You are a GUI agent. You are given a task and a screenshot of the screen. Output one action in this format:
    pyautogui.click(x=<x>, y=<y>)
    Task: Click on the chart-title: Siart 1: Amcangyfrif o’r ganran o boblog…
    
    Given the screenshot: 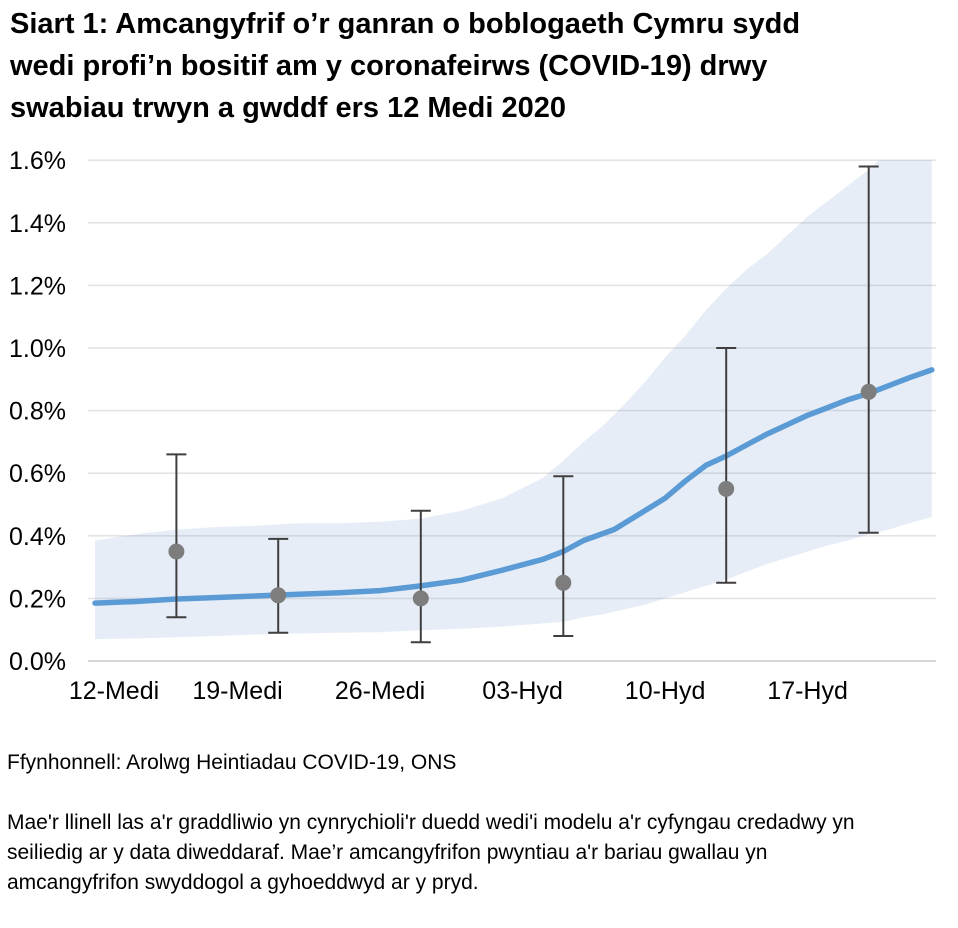 What is the action you would take?
    pyautogui.click(x=405, y=66)
    